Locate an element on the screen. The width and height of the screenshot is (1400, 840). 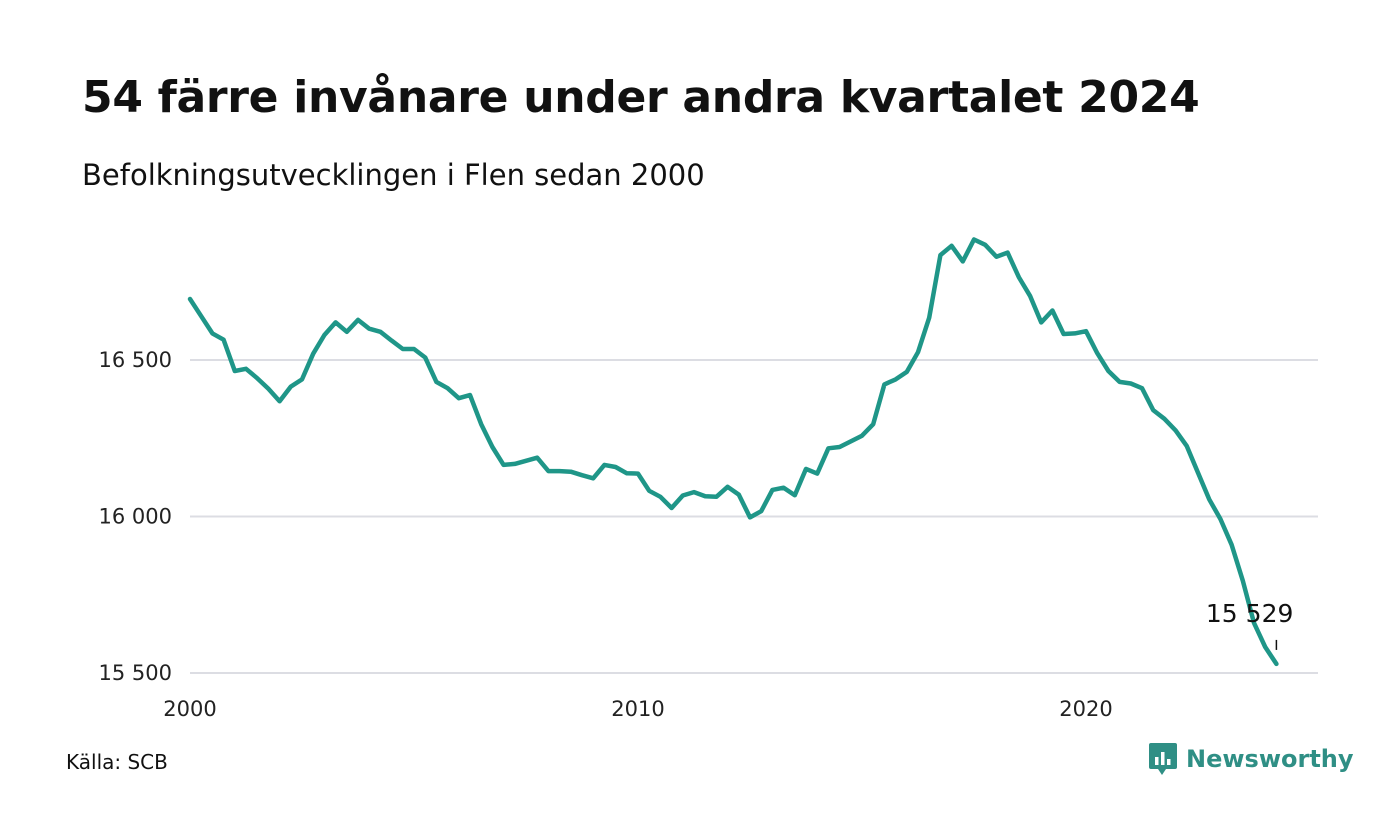
annotations: 15 529 is located at coordinates (1249, 624).